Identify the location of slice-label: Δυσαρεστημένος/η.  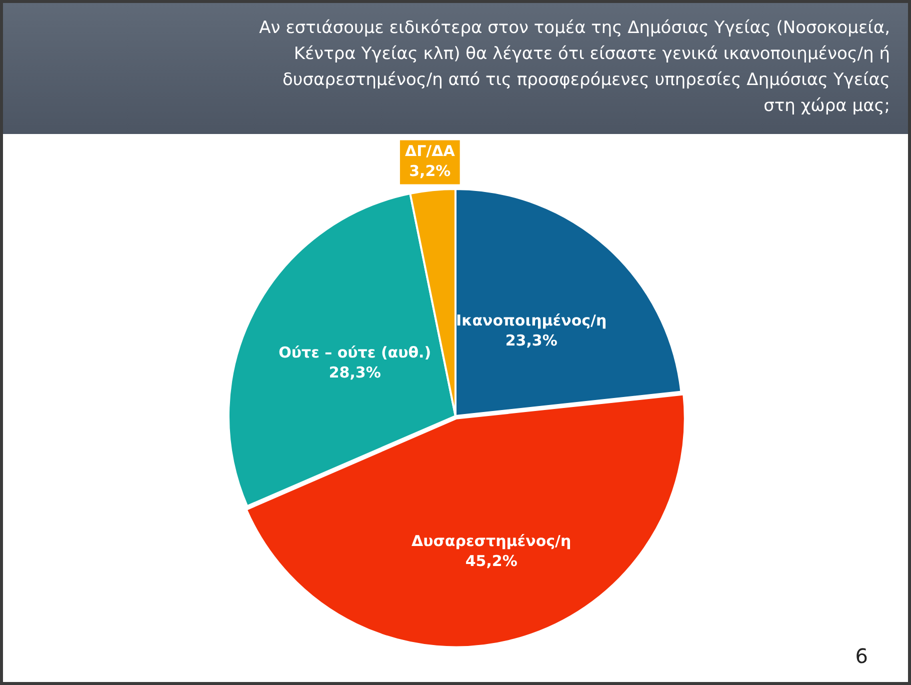
(491, 541).